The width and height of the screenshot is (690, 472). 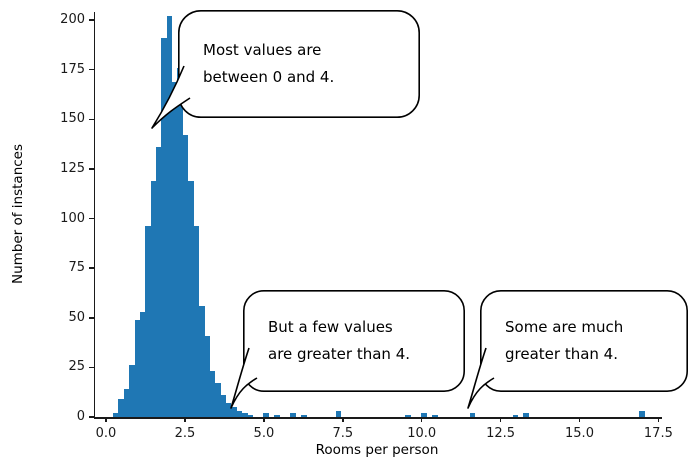 I want to click on y-tick-label: 100, so click(x=72, y=218).